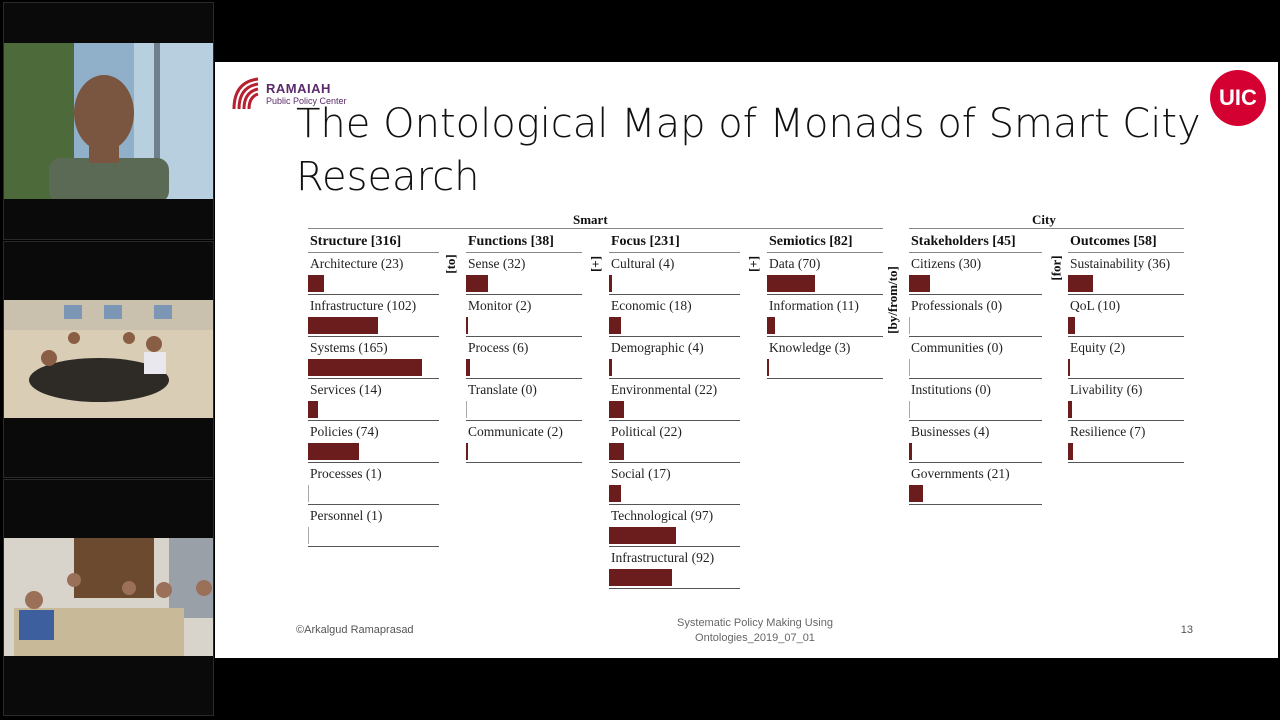 The height and width of the screenshot is (720, 1280). Describe the element at coordinates (596, 264) in the screenshot. I see `connector-plus-1: [+]` at that location.